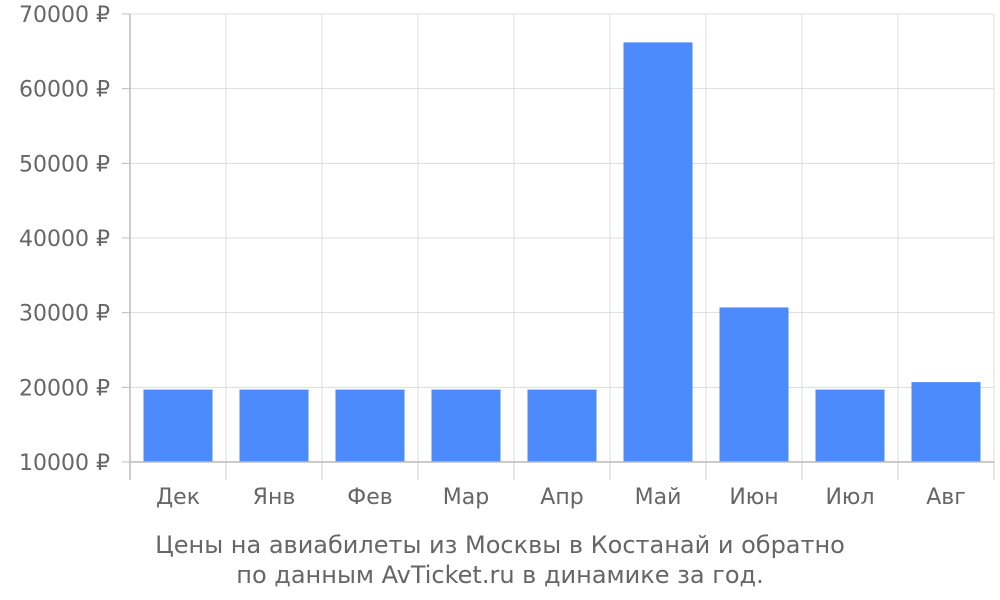  What do you see at coordinates (658, 497) in the screenshot?
I see `x-tick-label: Май` at bounding box center [658, 497].